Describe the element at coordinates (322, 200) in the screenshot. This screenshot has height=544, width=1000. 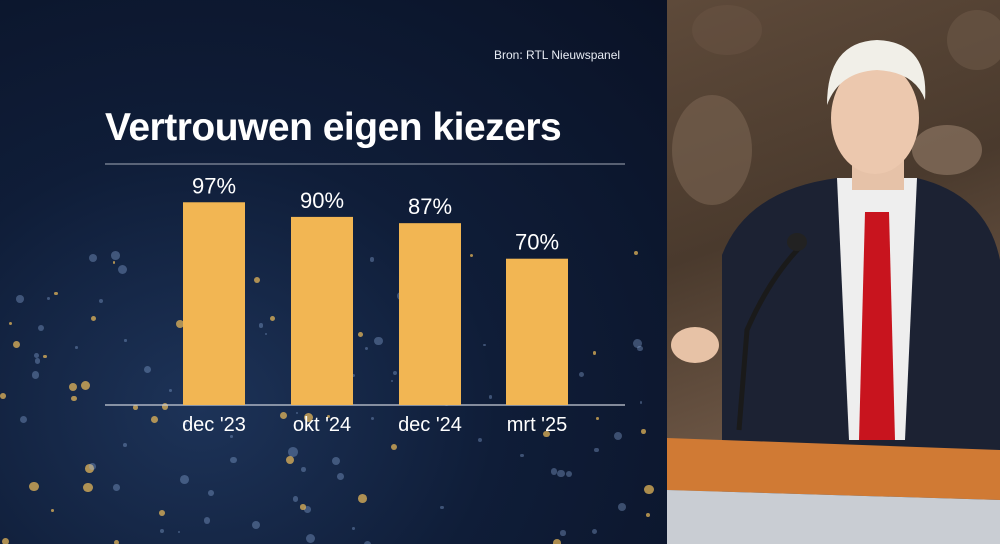
I see `bar-value-label: 90%` at that location.